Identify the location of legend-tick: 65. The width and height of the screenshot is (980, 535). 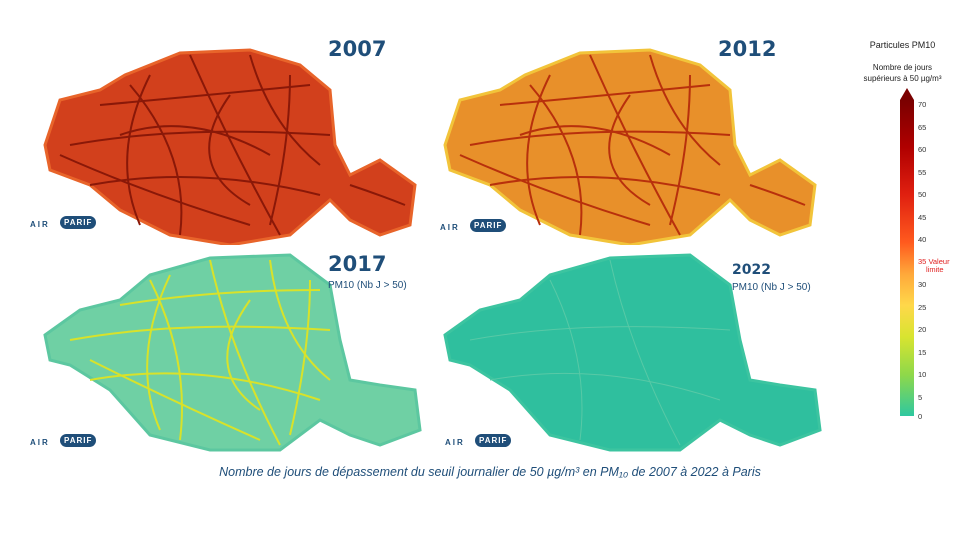
(922, 127).